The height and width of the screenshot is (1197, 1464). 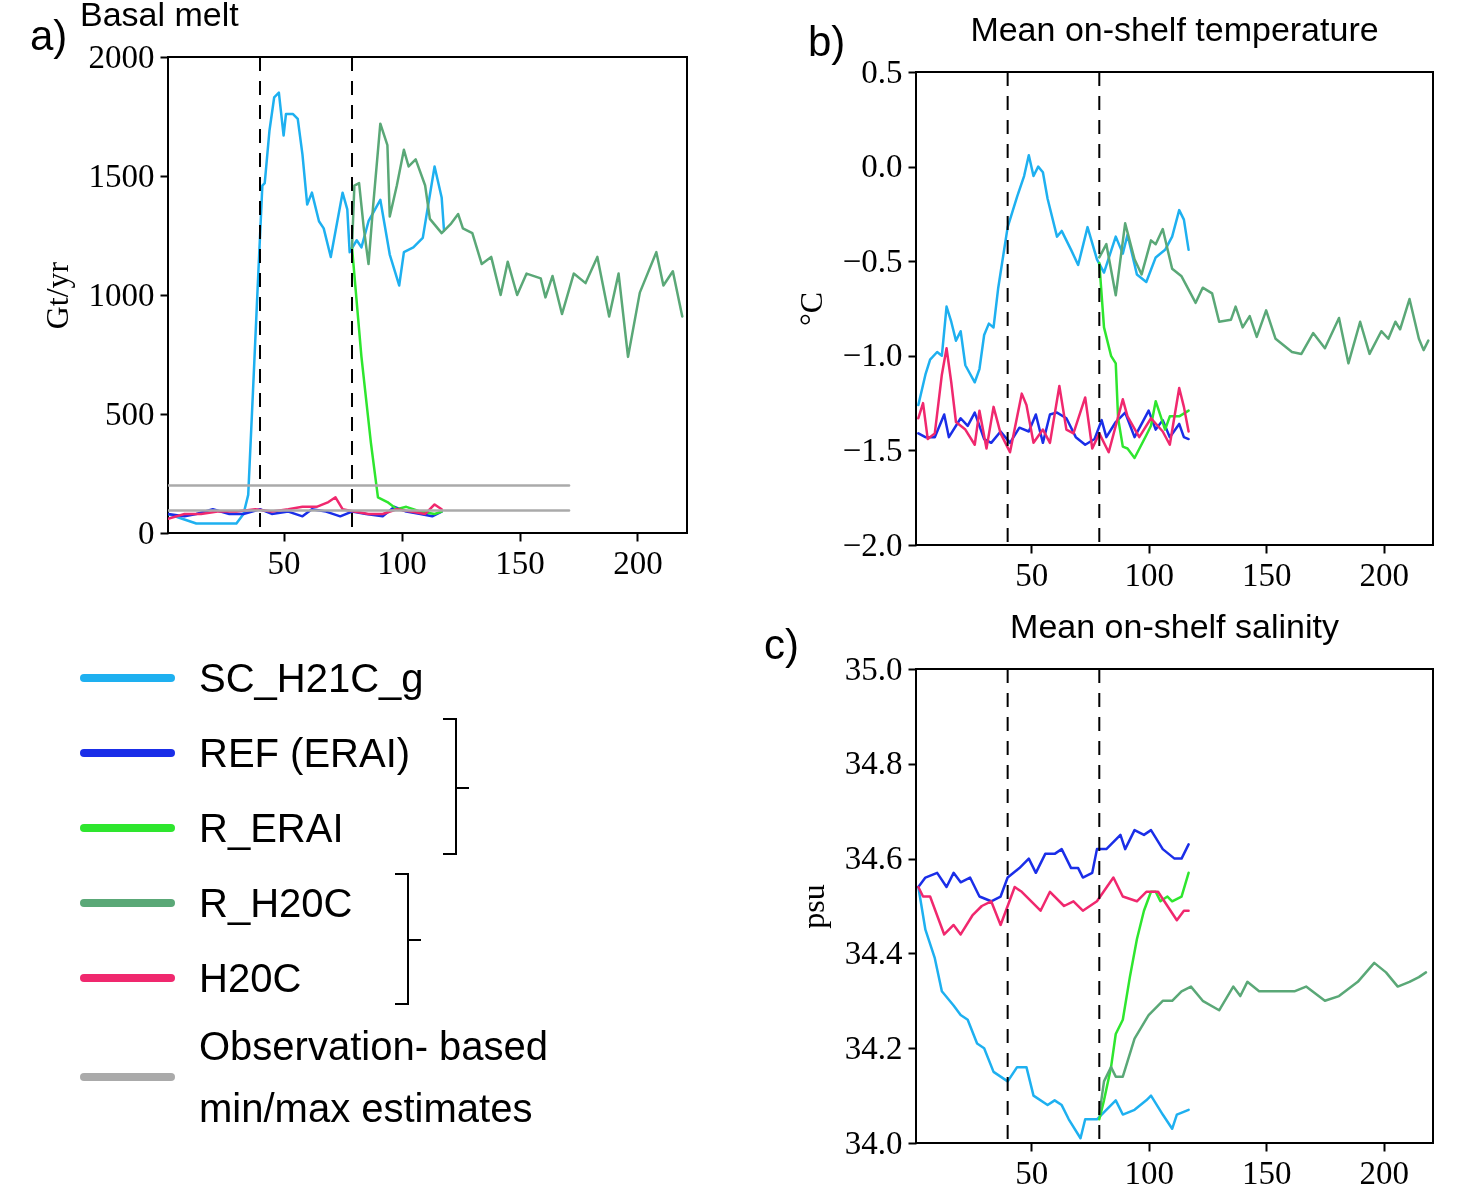 What do you see at coordinates (873, 952) in the screenshot?
I see `y-tick-label: 34.4` at bounding box center [873, 952].